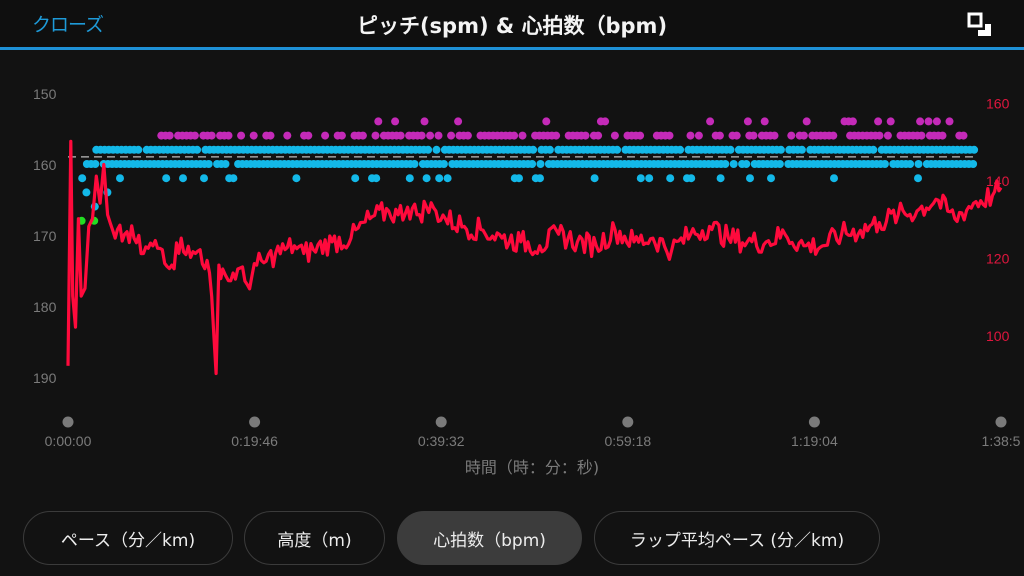  I want to click on left-axis-tick: 170, so click(45, 236).